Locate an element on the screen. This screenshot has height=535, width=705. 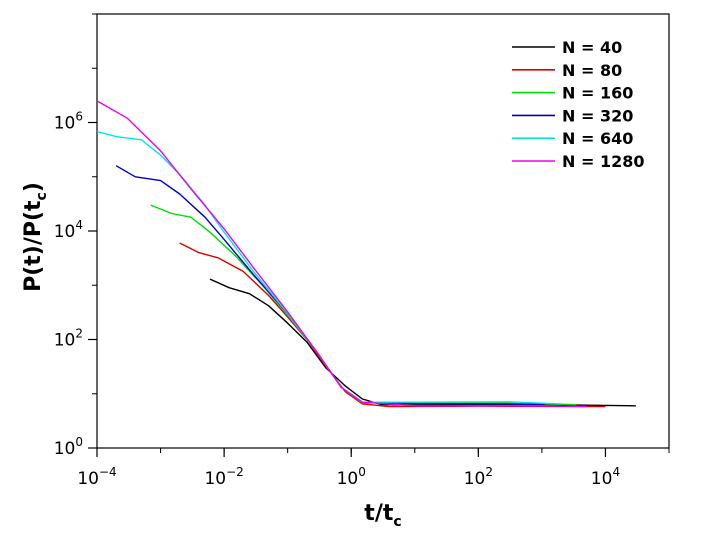
legend-label: N = 40 is located at coordinates (592, 47).